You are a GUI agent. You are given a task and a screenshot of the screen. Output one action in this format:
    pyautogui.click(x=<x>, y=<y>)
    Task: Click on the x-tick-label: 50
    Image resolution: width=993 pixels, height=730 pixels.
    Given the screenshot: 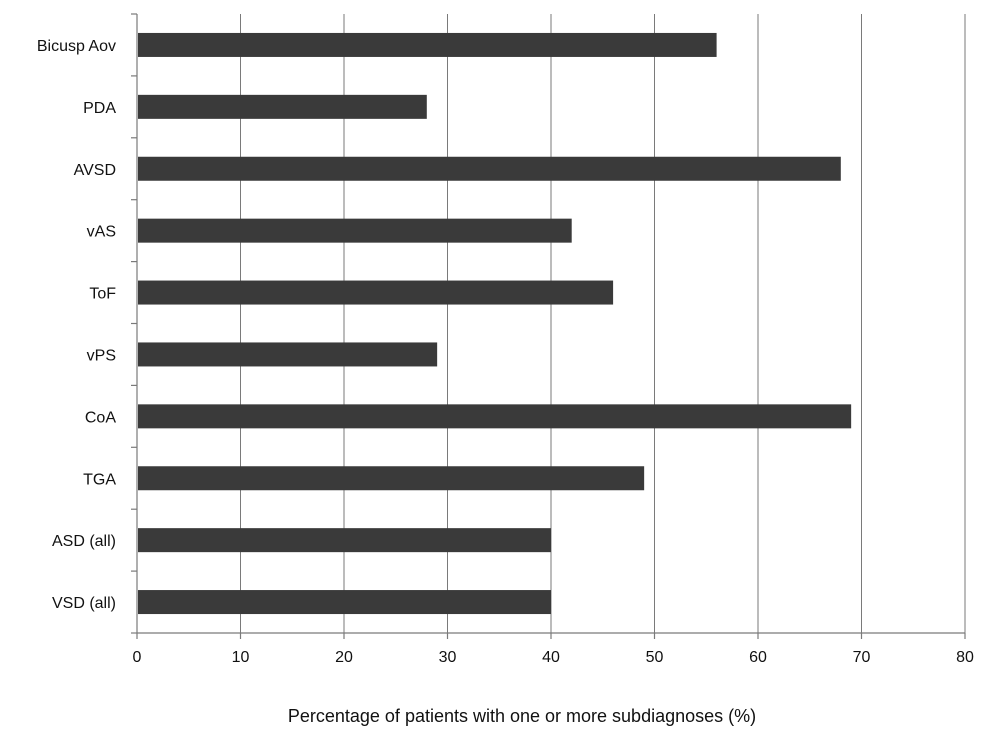 What is the action you would take?
    pyautogui.click(x=655, y=657)
    